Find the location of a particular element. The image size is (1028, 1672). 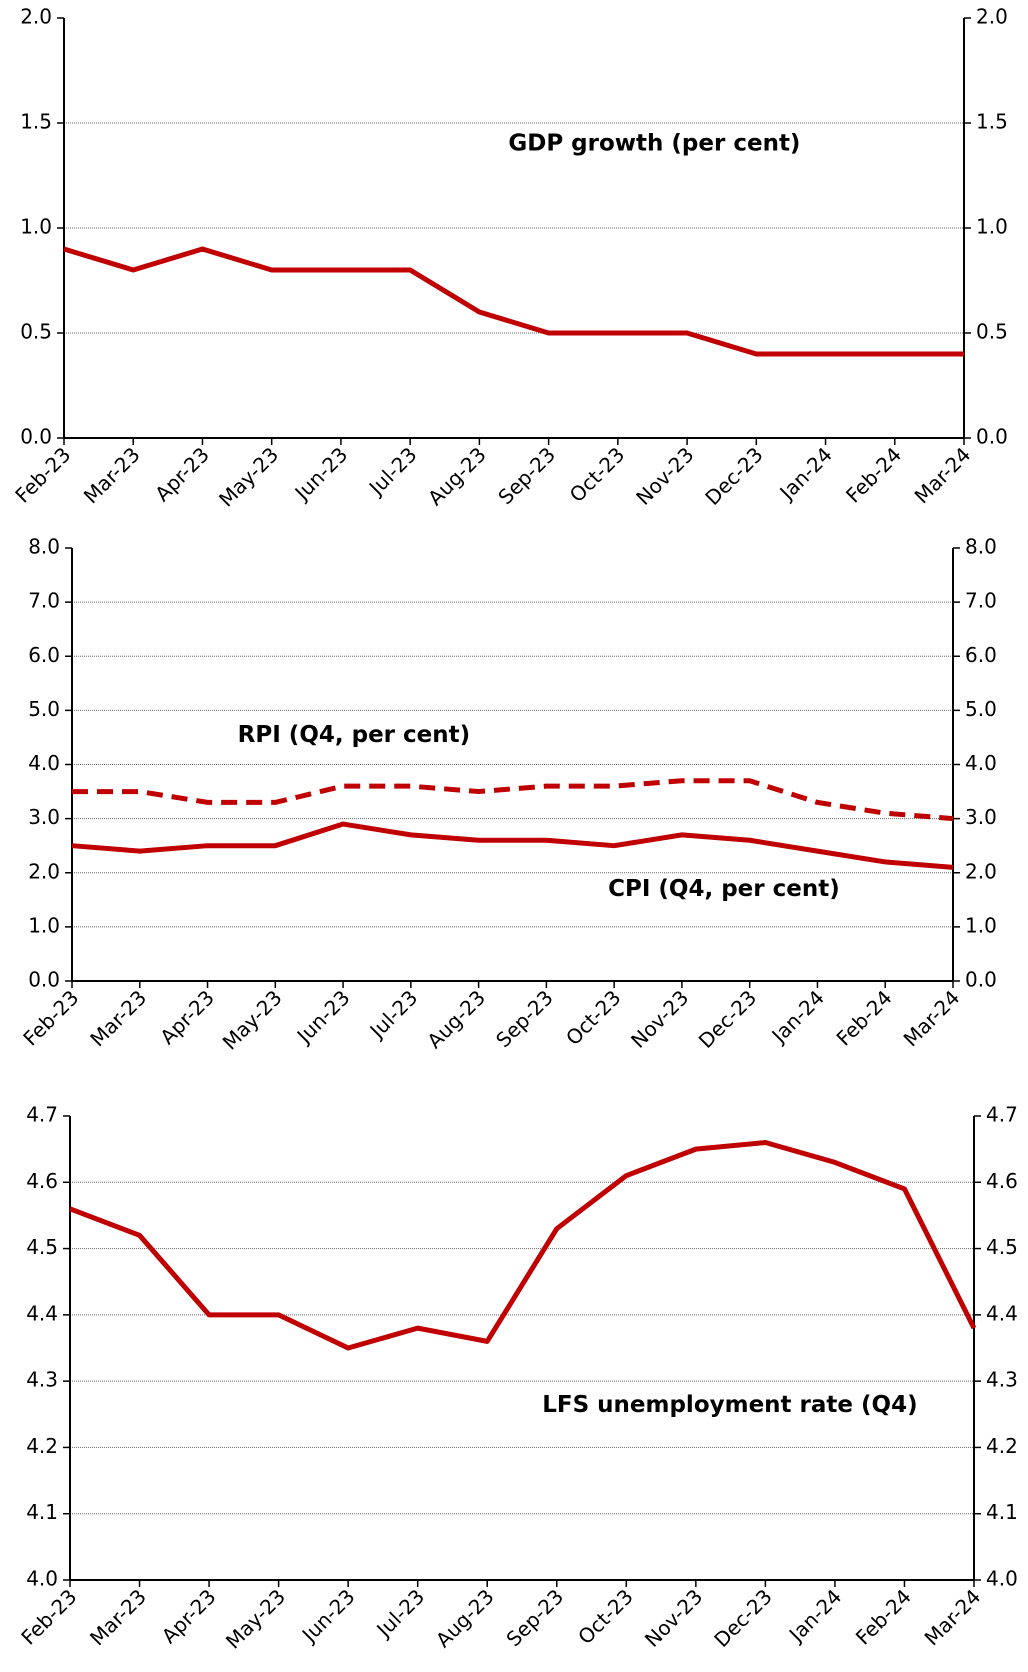

y-tick-label: 4.6 is located at coordinates (42, 1181).